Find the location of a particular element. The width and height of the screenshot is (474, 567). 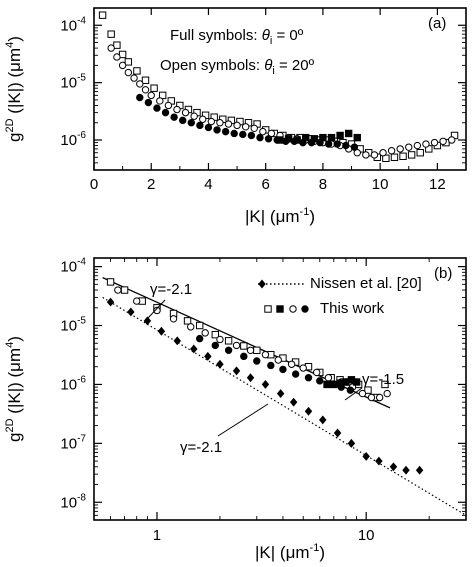

slope-annotation-lower: γ=-2.1 is located at coordinates (201, 447).